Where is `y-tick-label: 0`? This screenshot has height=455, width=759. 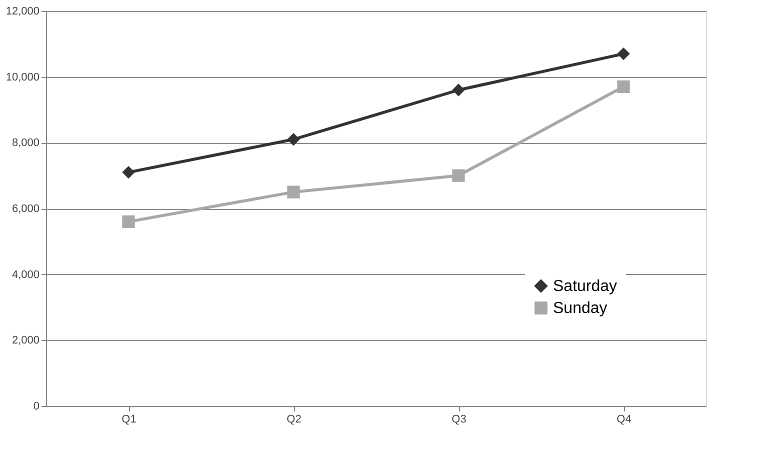
y-tick-label: 0 is located at coordinates (36, 406).